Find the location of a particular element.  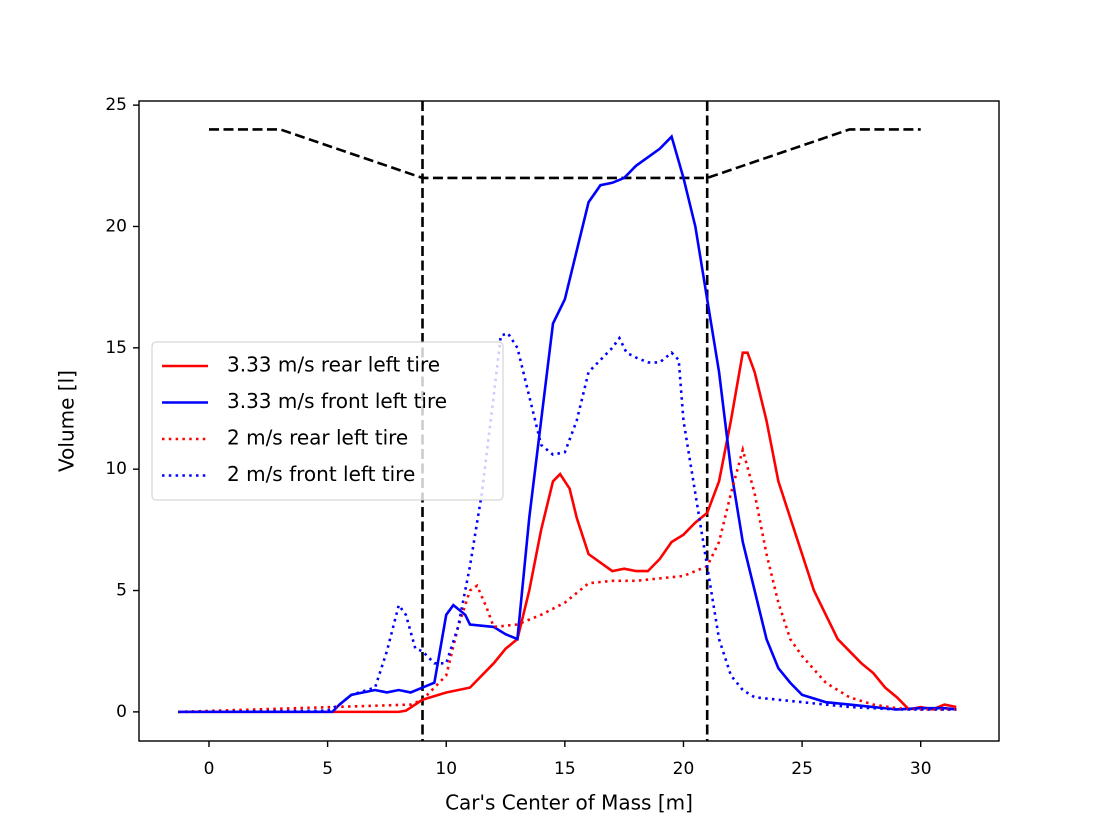

legend-label: 3.33 m/s front left tire is located at coordinates (337, 401).